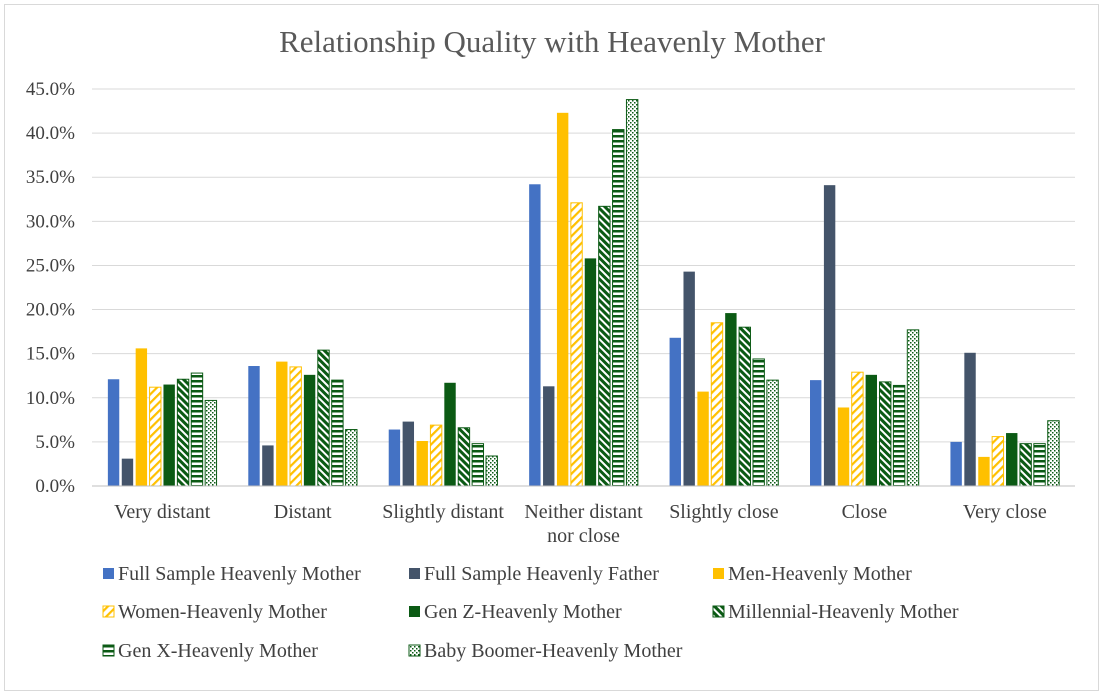 Image resolution: width=1105 pixels, height=697 pixels. I want to click on bar-men-heavenly-mother-very-close, so click(984, 471).